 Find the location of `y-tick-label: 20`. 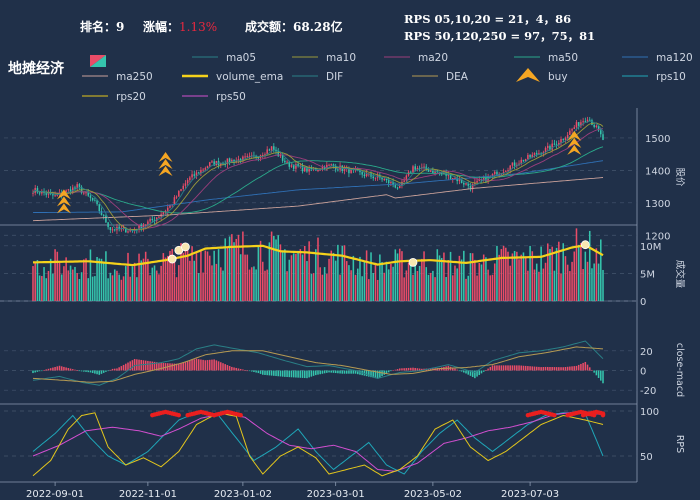

y-tick-label: 20 is located at coordinates (646, 352).